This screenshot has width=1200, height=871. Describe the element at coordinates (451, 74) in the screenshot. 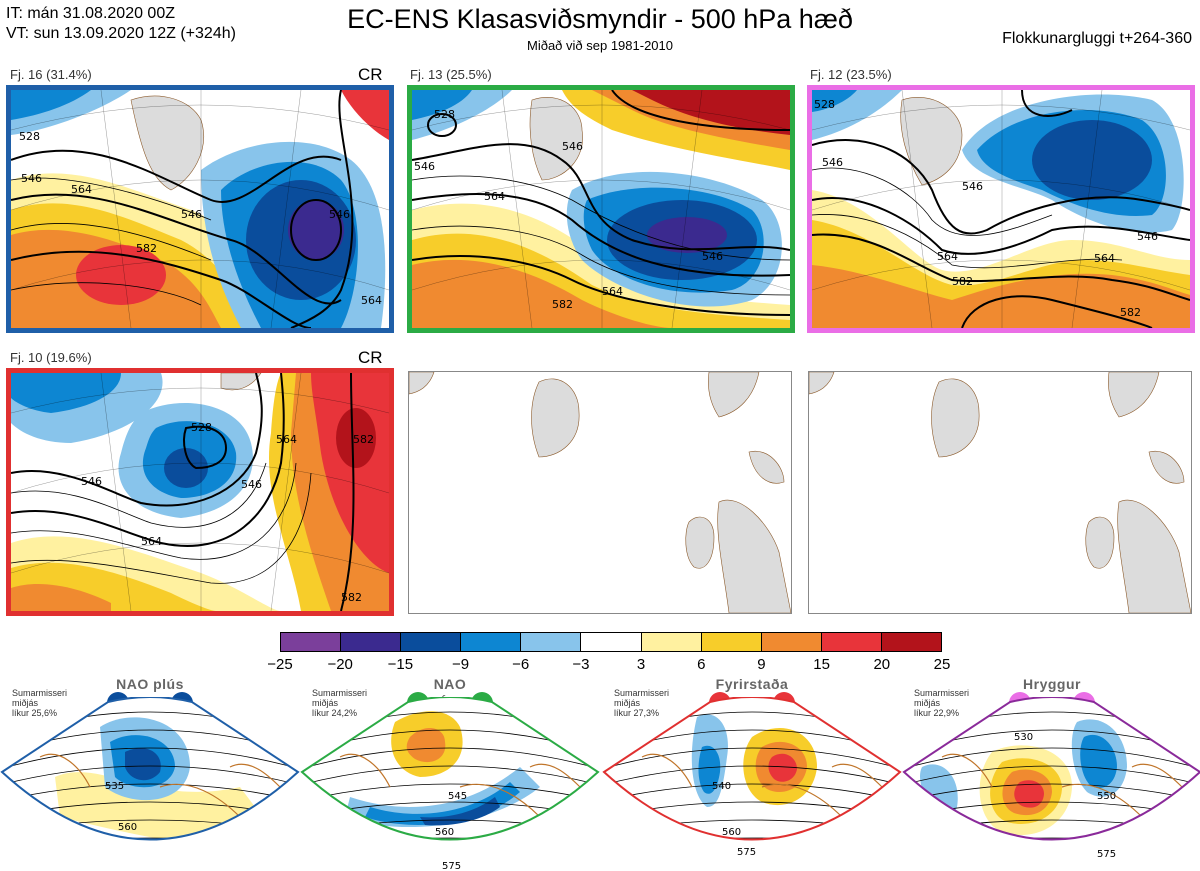

I see `cluster-2-label: Fj. 13 (25.5%)` at that location.